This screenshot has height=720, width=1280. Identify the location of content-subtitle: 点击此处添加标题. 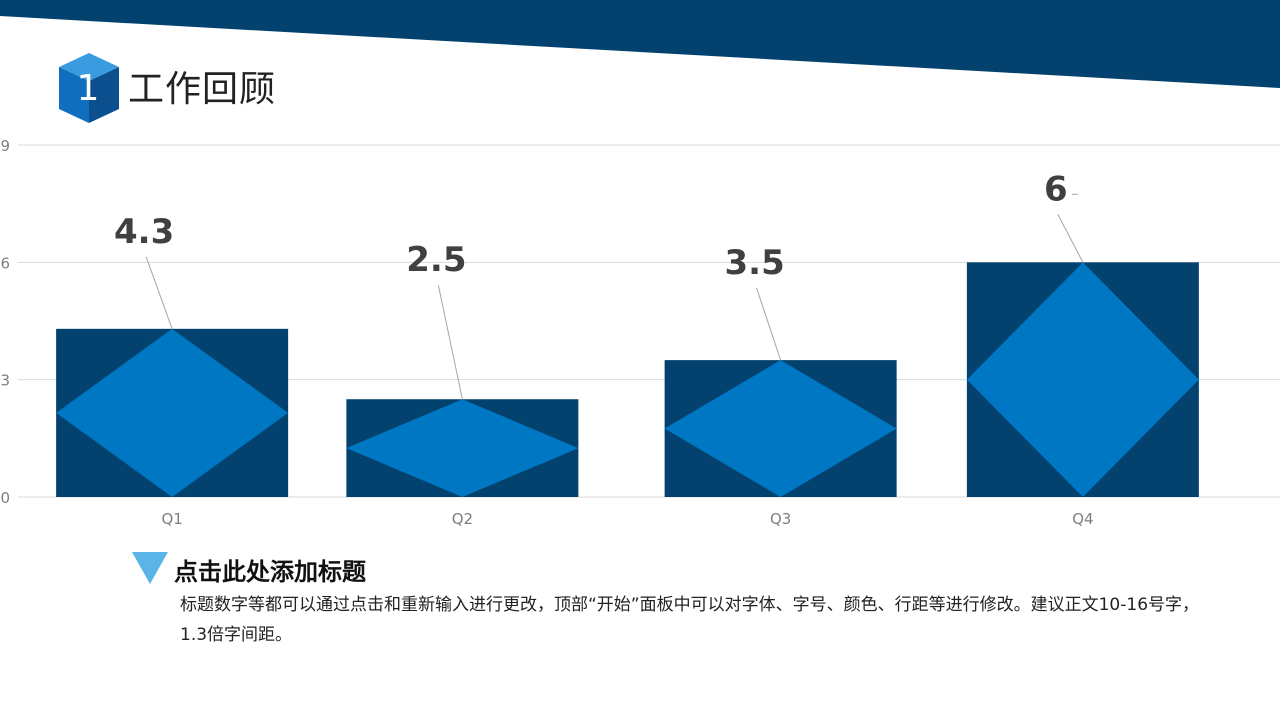
(270, 572).